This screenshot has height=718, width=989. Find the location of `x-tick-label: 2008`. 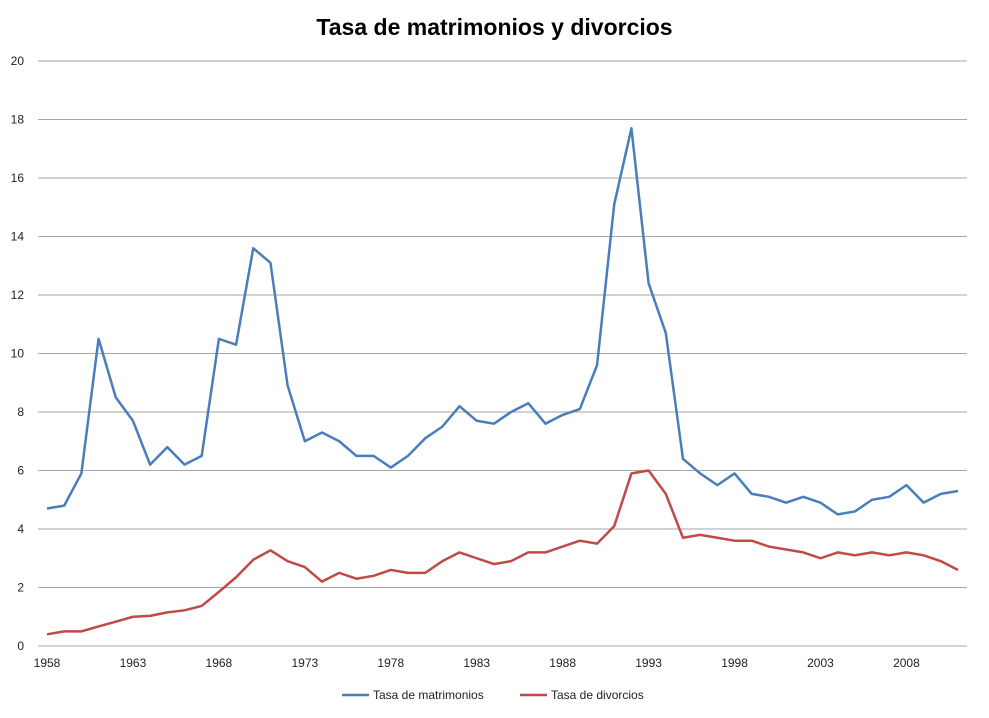

x-tick-label: 2008 is located at coordinates (906, 663).